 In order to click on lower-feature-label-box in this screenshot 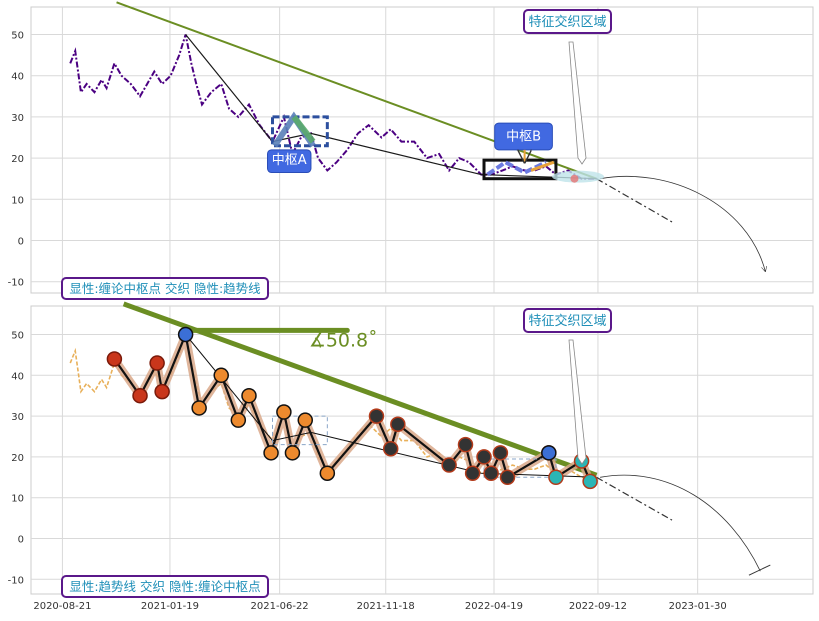, I will do `click(567, 320)`.